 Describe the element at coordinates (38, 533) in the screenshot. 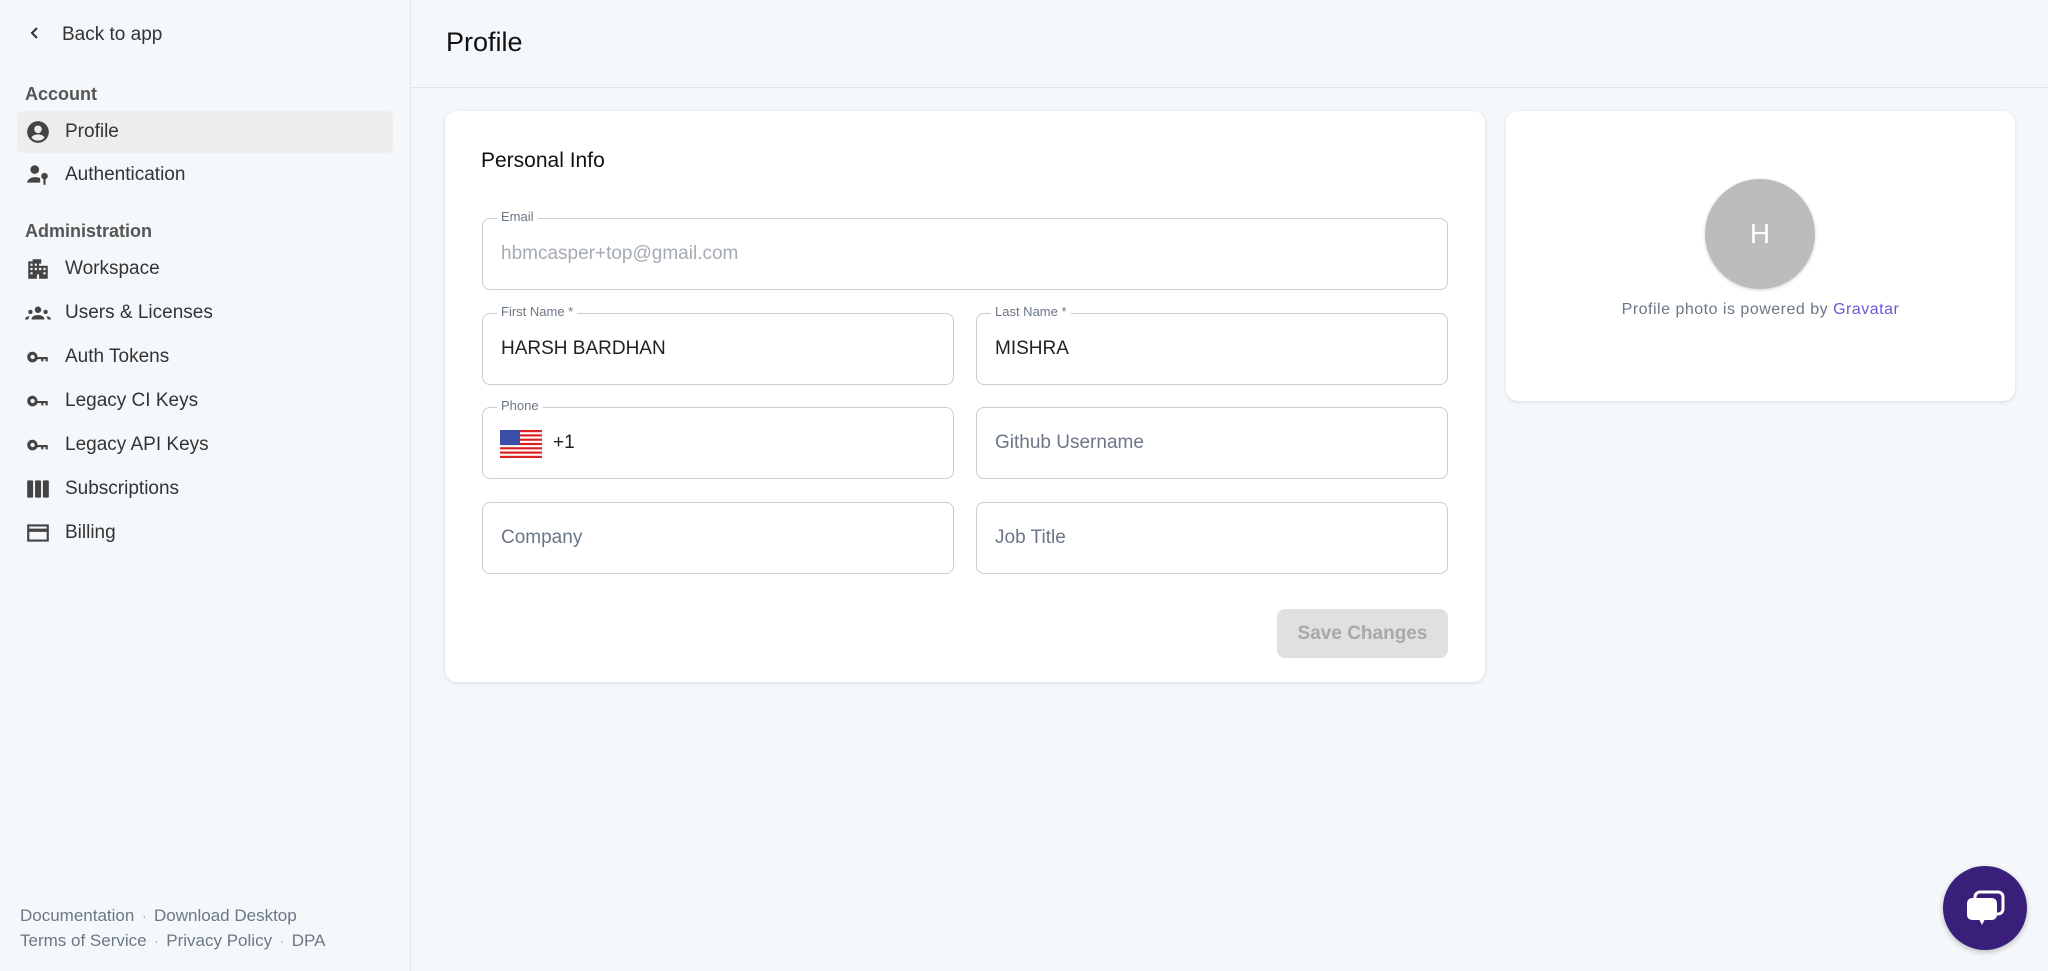

I see `credit-card-icon` at that location.